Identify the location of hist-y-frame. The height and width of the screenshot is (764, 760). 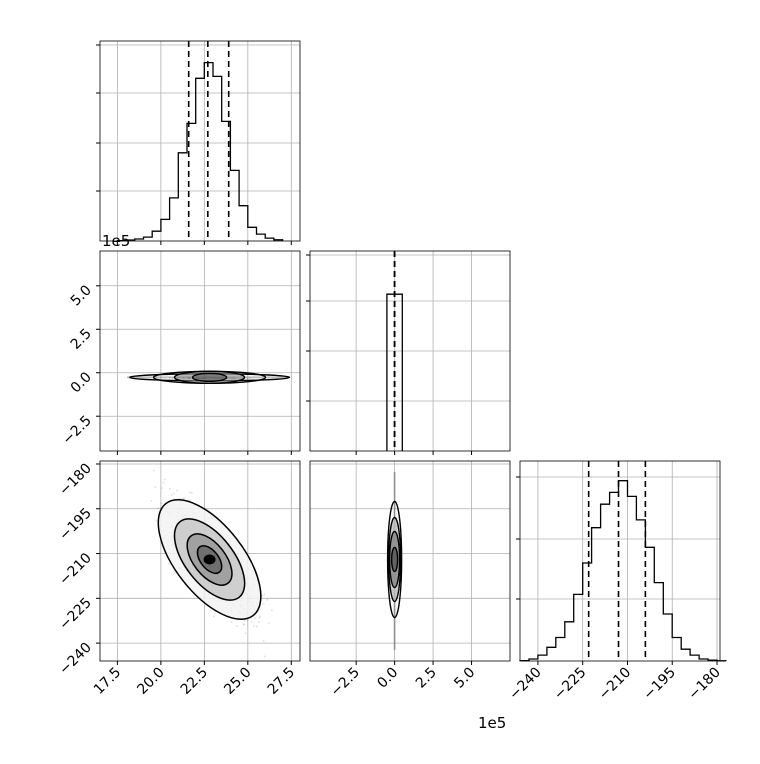
(620, 561).